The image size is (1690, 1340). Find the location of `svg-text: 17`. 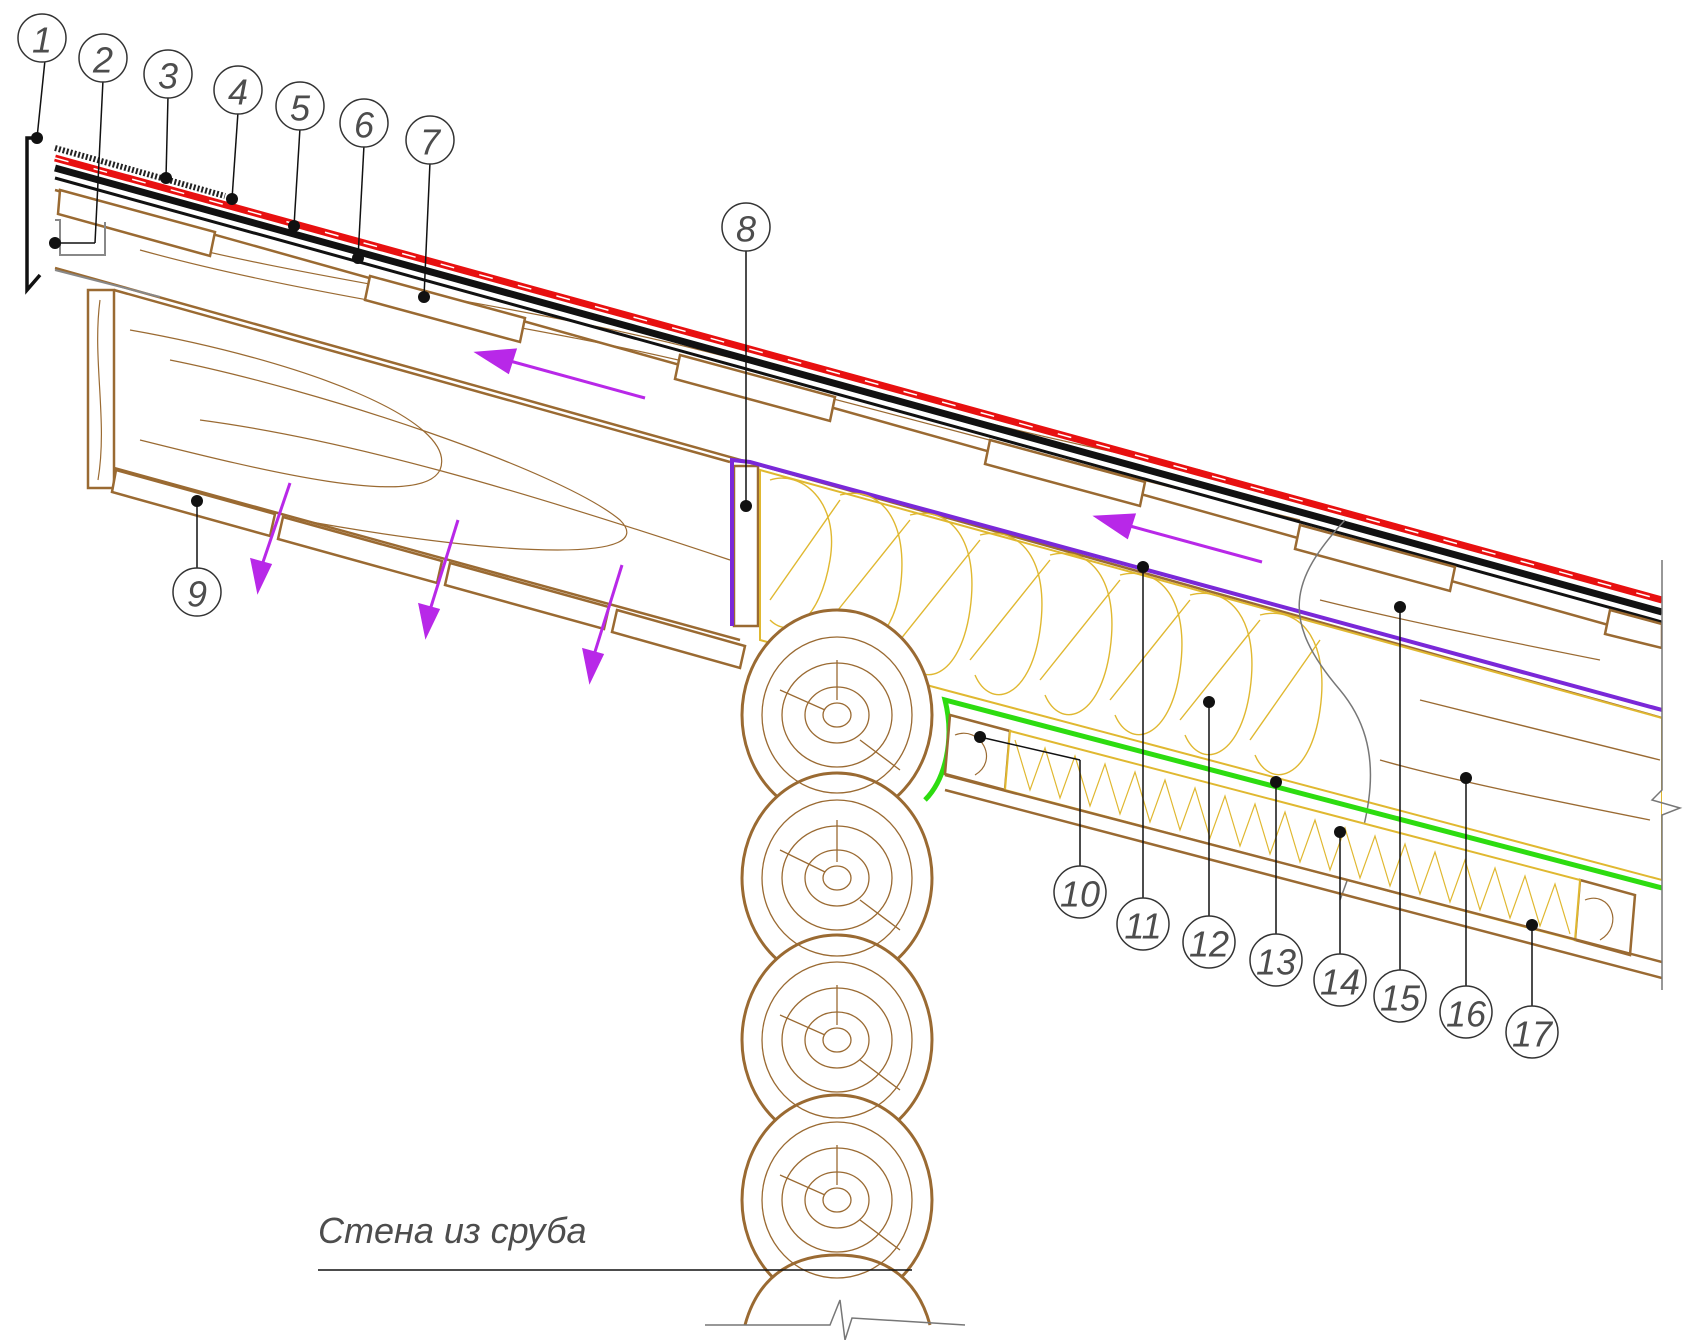

svg-text: 17 is located at coordinates (1533, 1034).